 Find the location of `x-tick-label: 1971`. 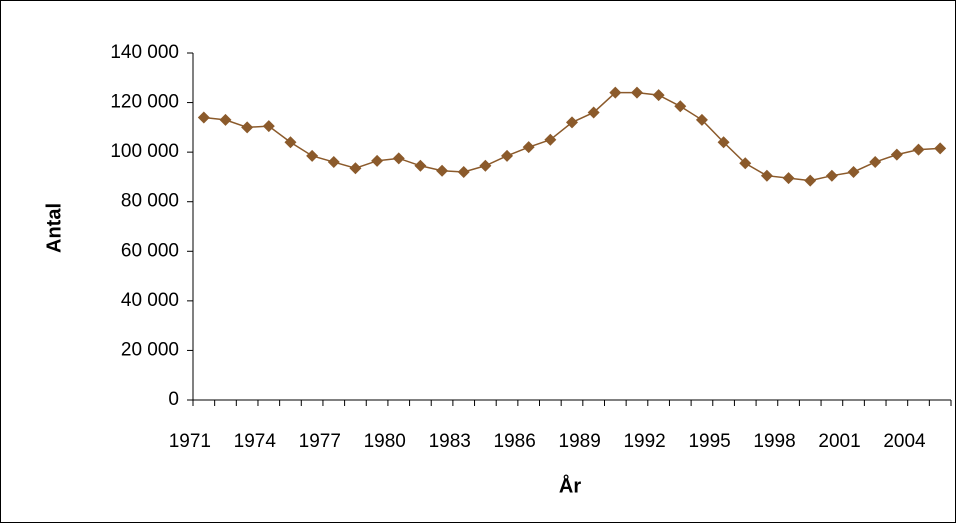

x-tick-label: 1971 is located at coordinates (190, 441).